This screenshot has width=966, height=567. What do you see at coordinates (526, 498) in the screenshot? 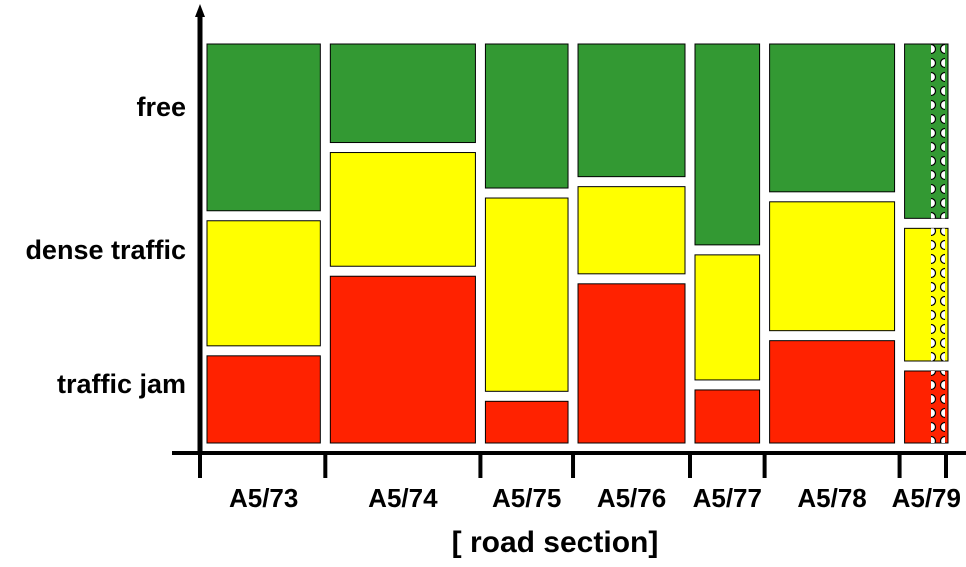
I see `x-tick-label: A5/75` at bounding box center [526, 498].